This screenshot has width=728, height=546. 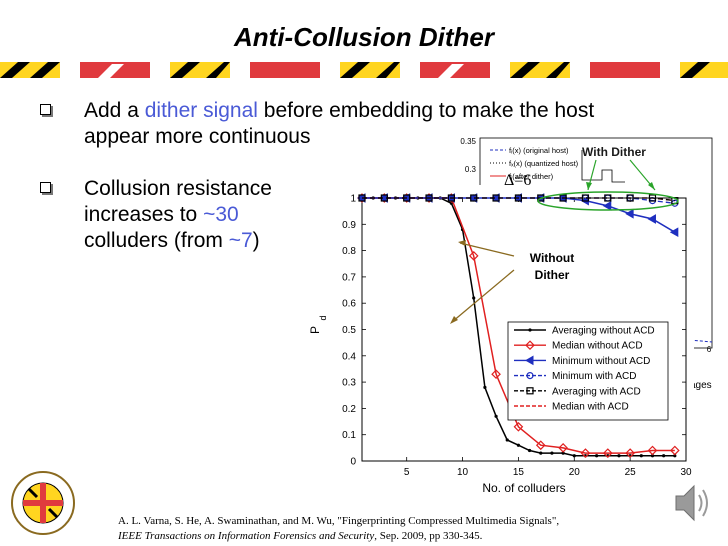 What do you see at coordinates (564, 234) in the screenshot?
I see `annotations: With Dither Without Dither` at bounding box center [564, 234].